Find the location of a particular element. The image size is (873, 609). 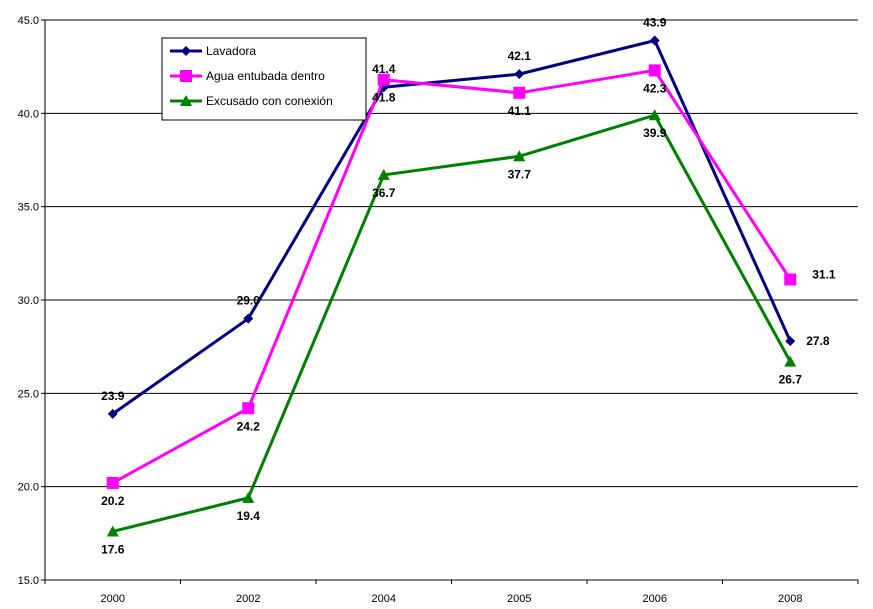

data-label: 41.4 is located at coordinates (384, 69).